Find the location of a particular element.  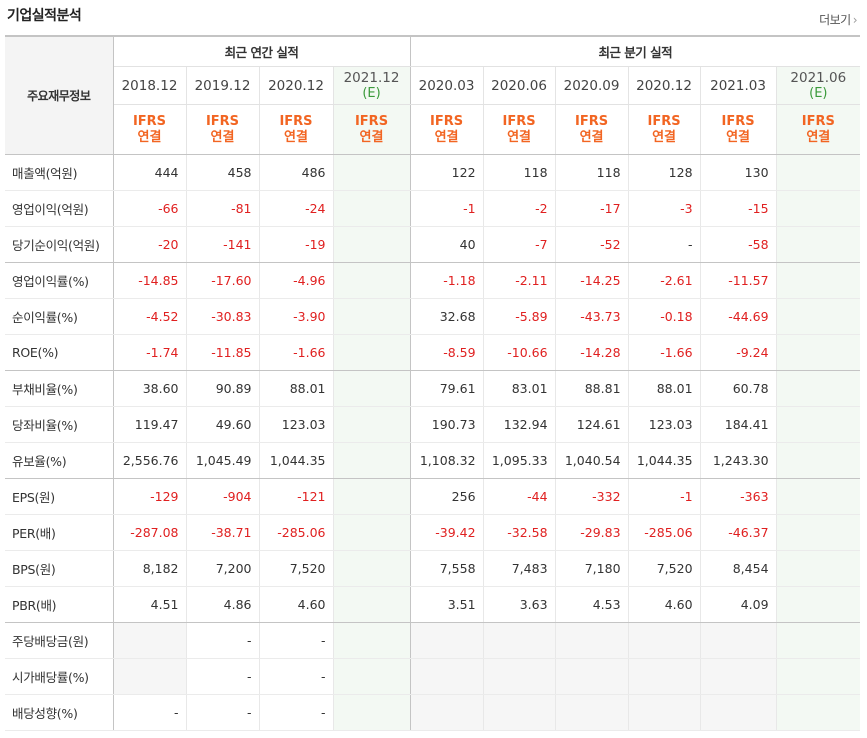

data-cell: 2,556.76 is located at coordinates (150, 460).